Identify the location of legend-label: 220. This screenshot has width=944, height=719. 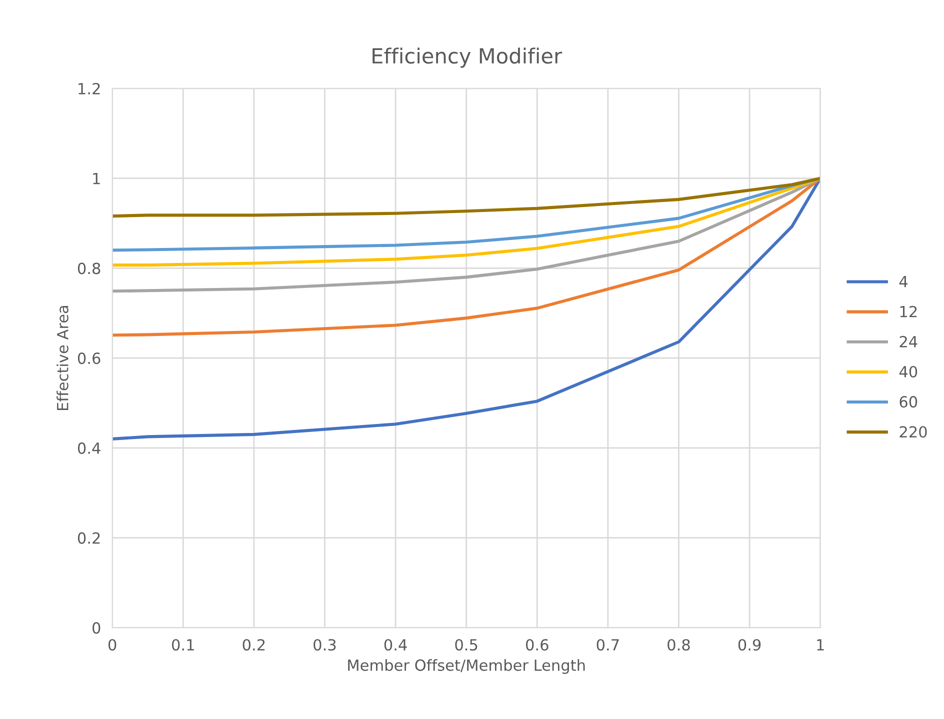
(913, 432).